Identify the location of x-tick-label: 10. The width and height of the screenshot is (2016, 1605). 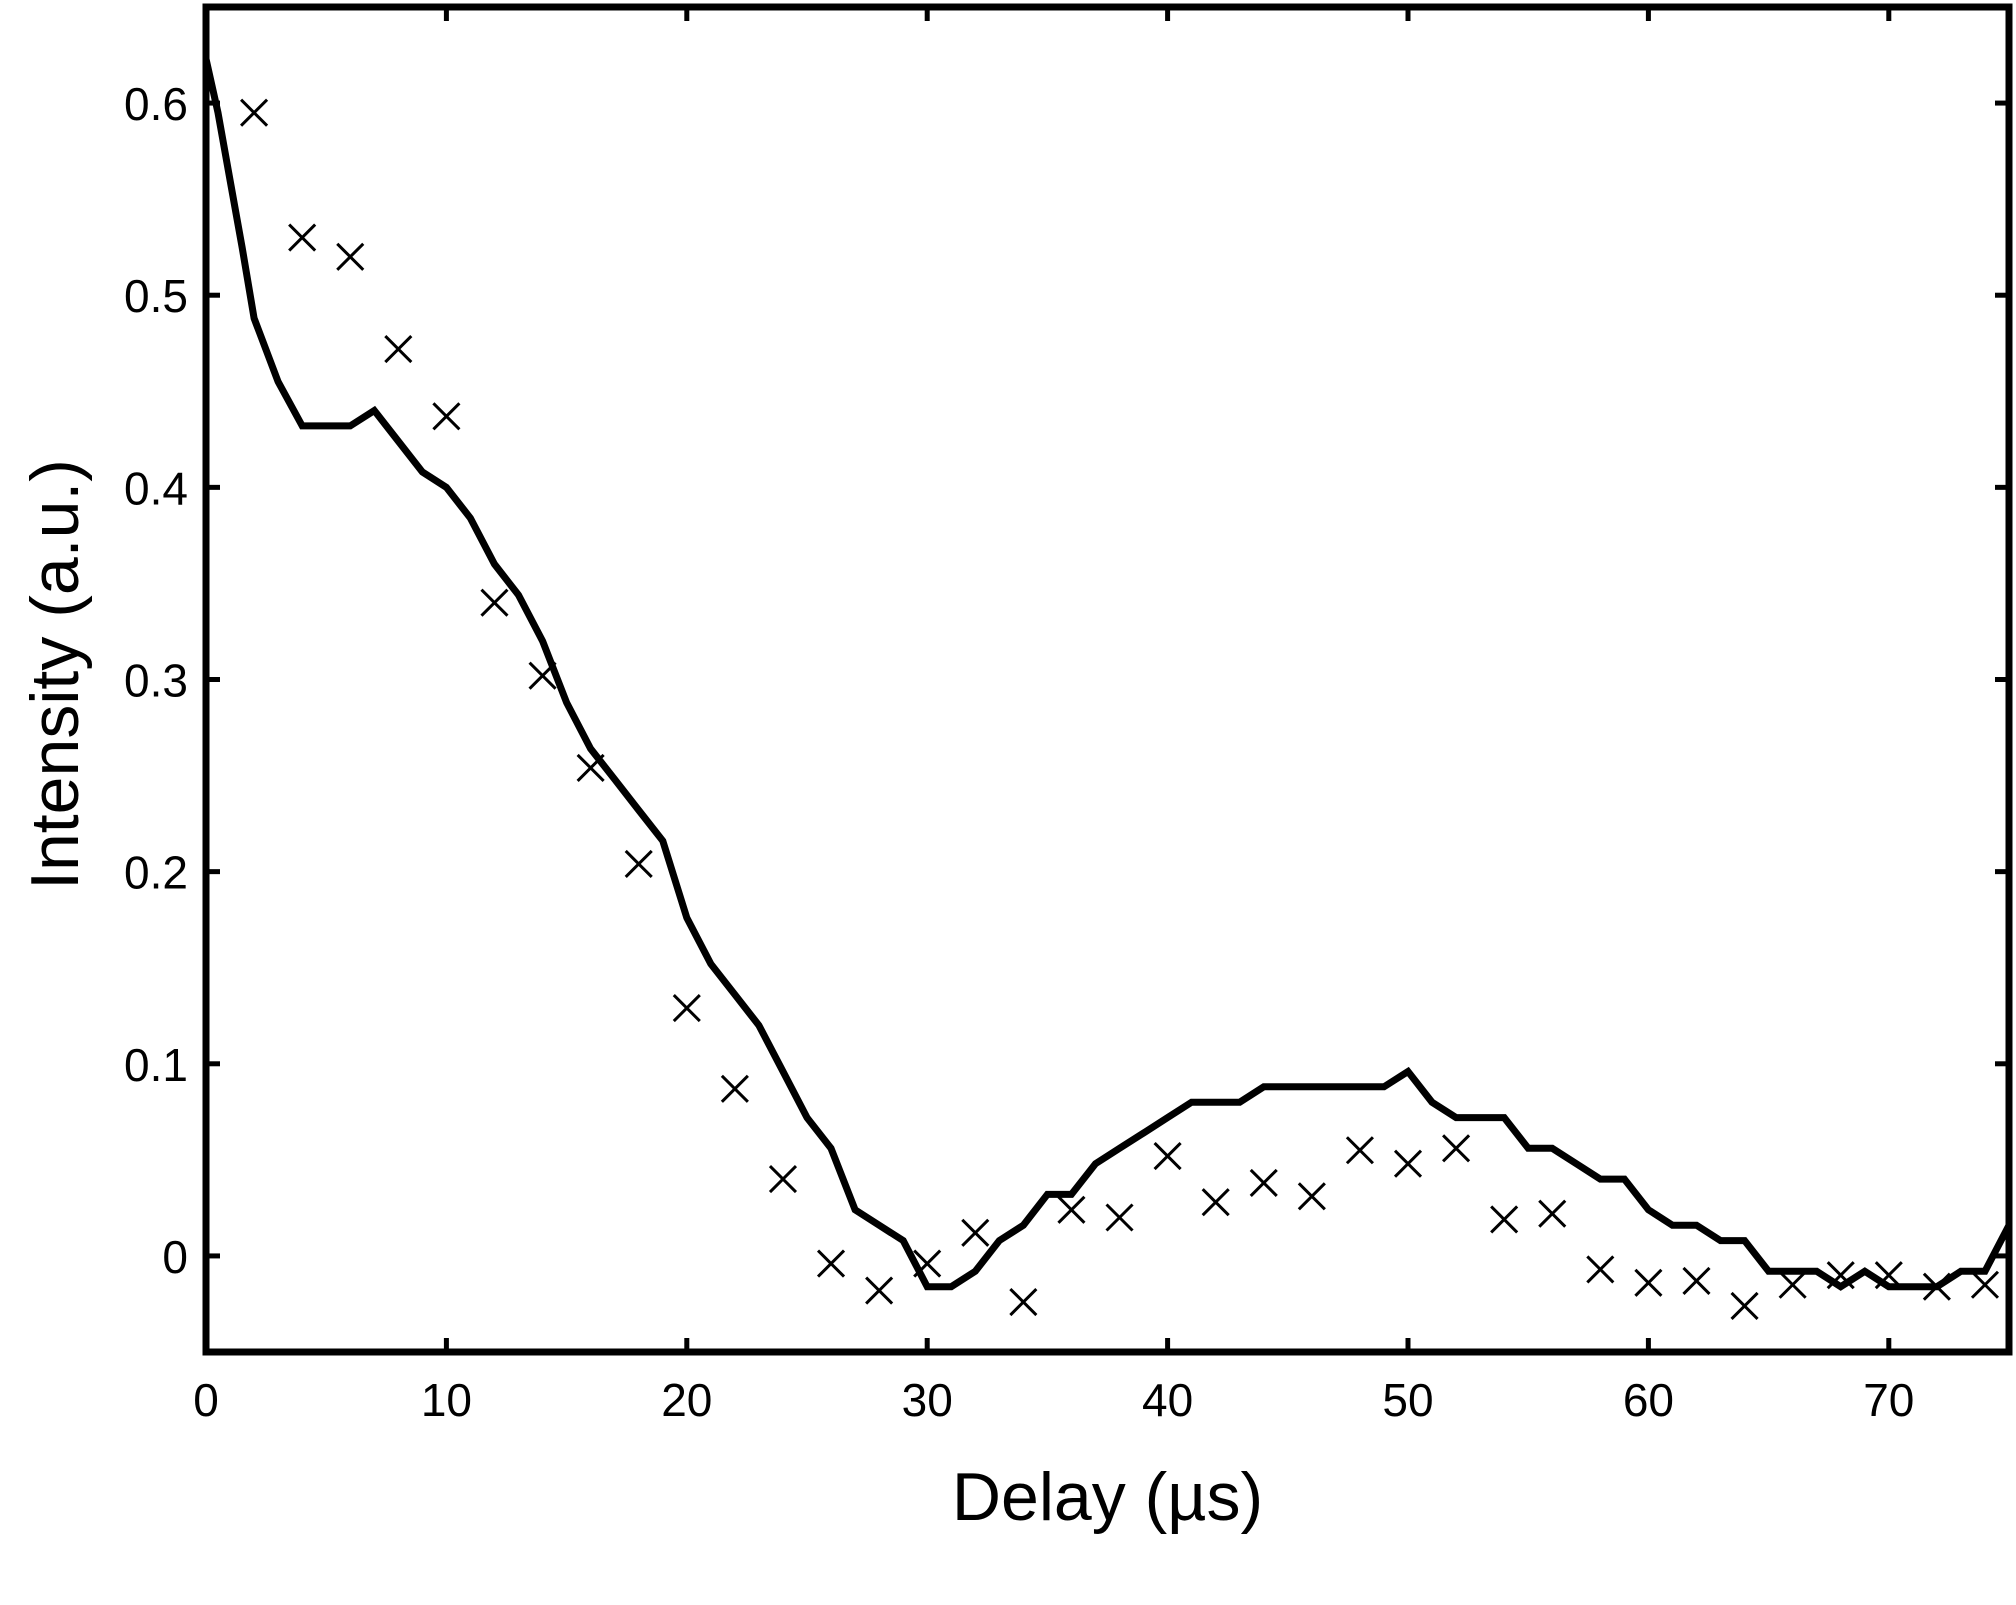
(446, 1400).